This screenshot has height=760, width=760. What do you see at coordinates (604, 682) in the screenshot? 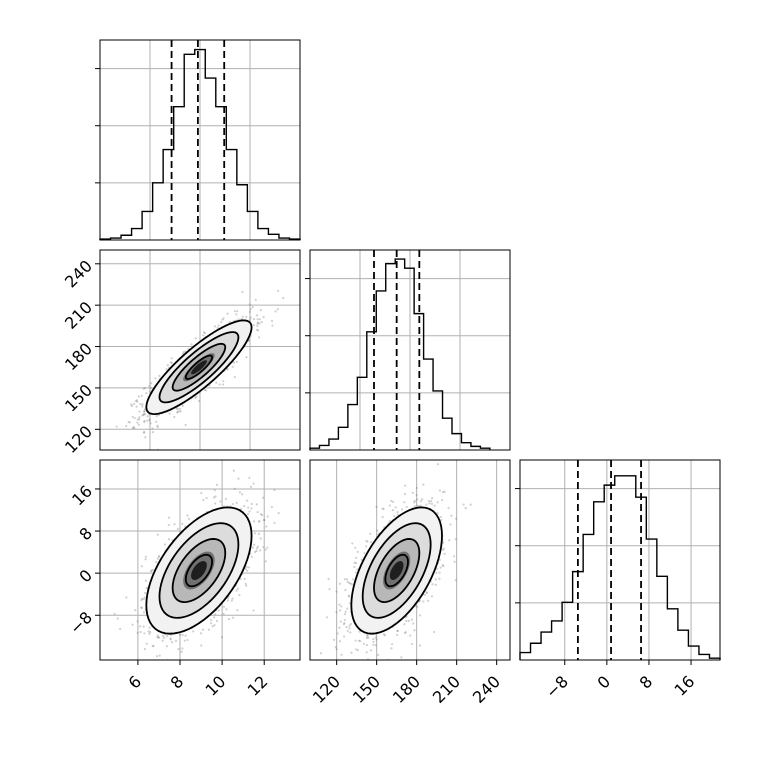
I see `x-tick-label: 0` at bounding box center [604, 682].